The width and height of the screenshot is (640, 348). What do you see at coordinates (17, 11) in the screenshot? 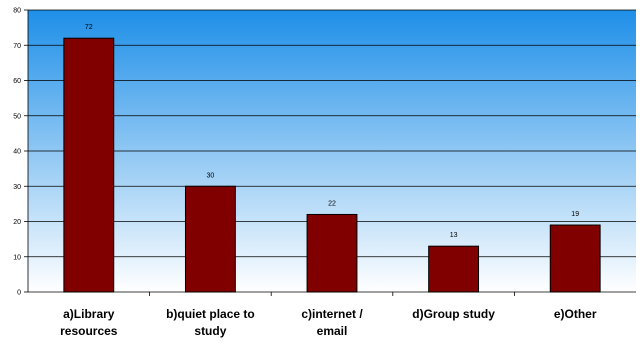
I see `y-tick-label: 80` at bounding box center [17, 11].